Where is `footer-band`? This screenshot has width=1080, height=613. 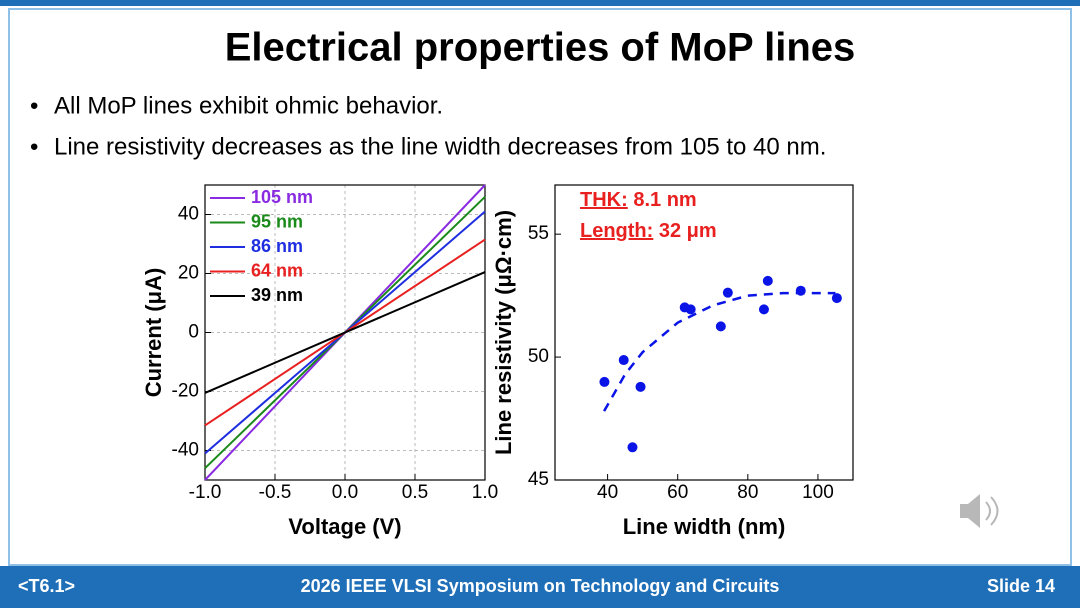
footer-band is located at coordinates (540, 587).